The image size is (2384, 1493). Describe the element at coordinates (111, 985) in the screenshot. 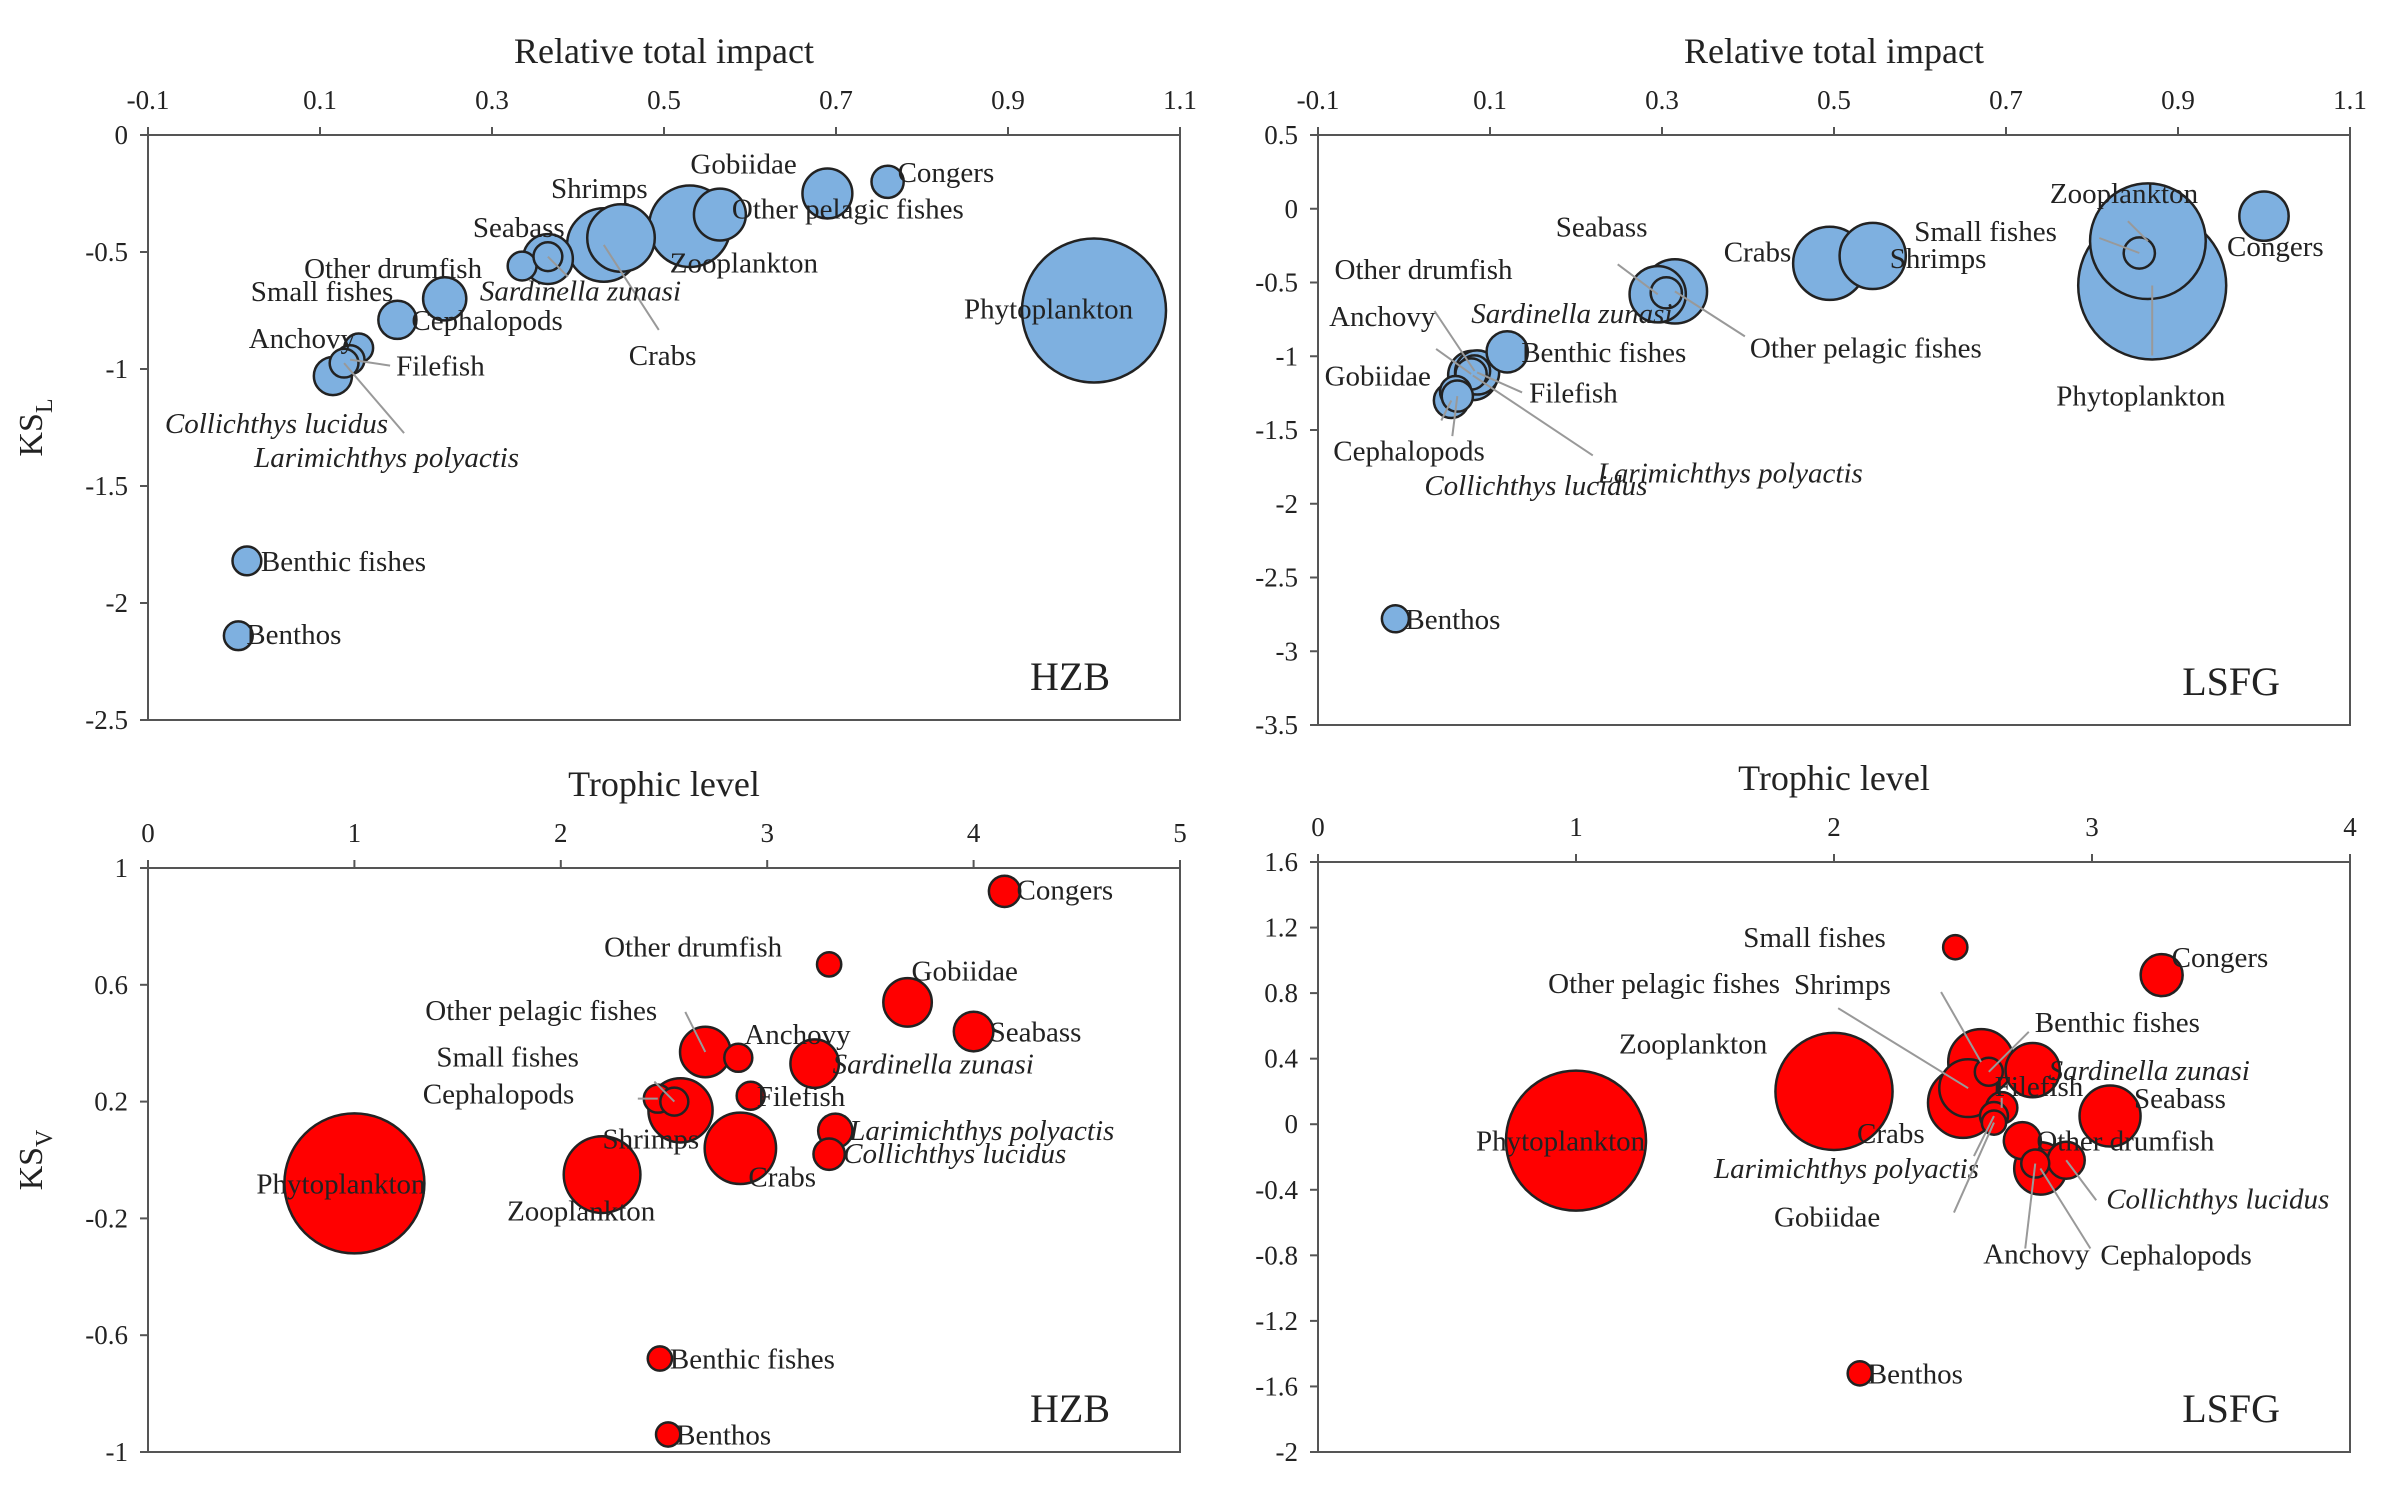

I see `y-tick-label: 0.6` at that location.